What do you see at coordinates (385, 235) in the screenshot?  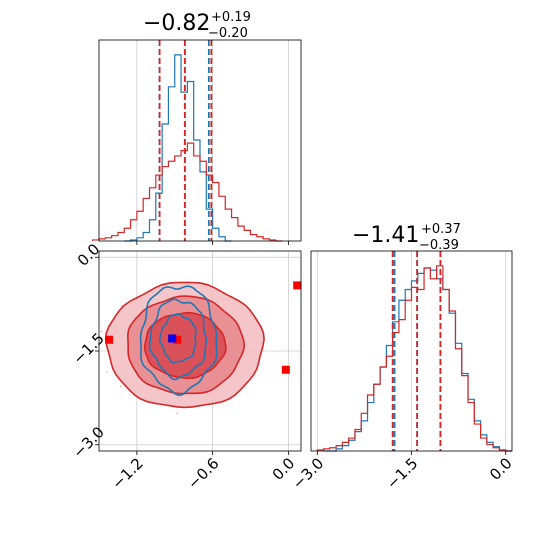 I see `y-title-main: −1.41` at bounding box center [385, 235].